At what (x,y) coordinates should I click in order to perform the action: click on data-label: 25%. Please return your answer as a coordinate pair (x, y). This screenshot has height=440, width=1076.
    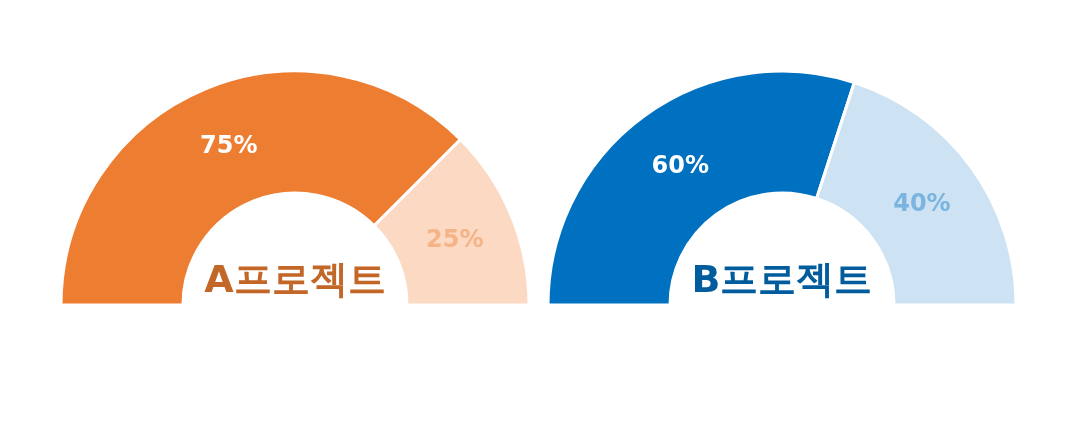
    Looking at the image, I should click on (455, 238).